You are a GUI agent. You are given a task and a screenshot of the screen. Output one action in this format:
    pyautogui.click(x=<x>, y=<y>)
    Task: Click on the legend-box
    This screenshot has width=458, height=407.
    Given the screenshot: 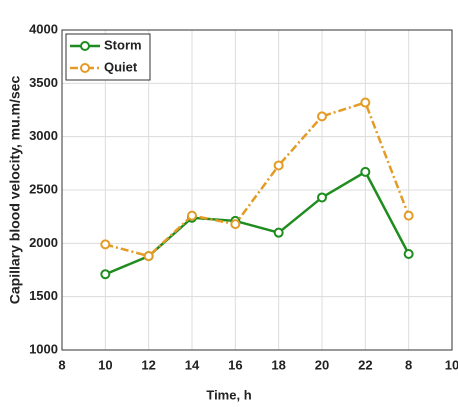 What is the action you would take?
    pyautogui.click(x=108, y=57)
    